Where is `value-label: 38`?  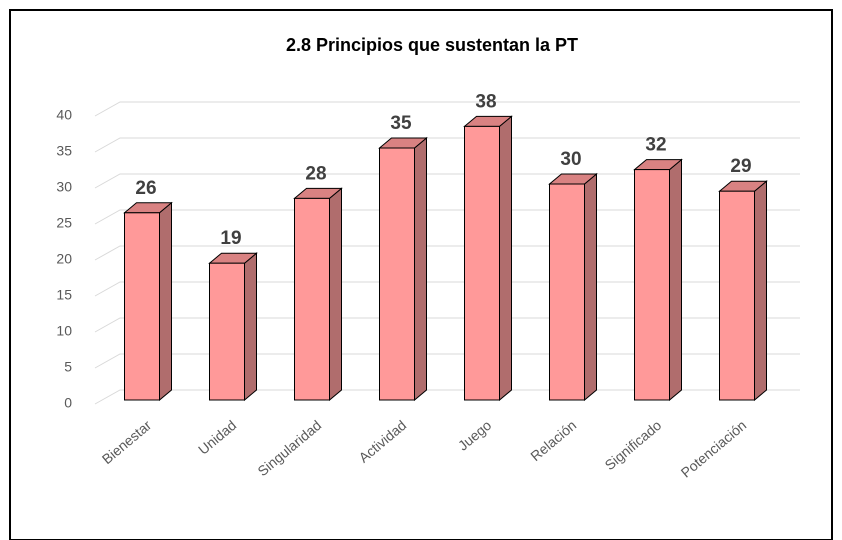
value-label: 38 is located at coordinates (485, 101).